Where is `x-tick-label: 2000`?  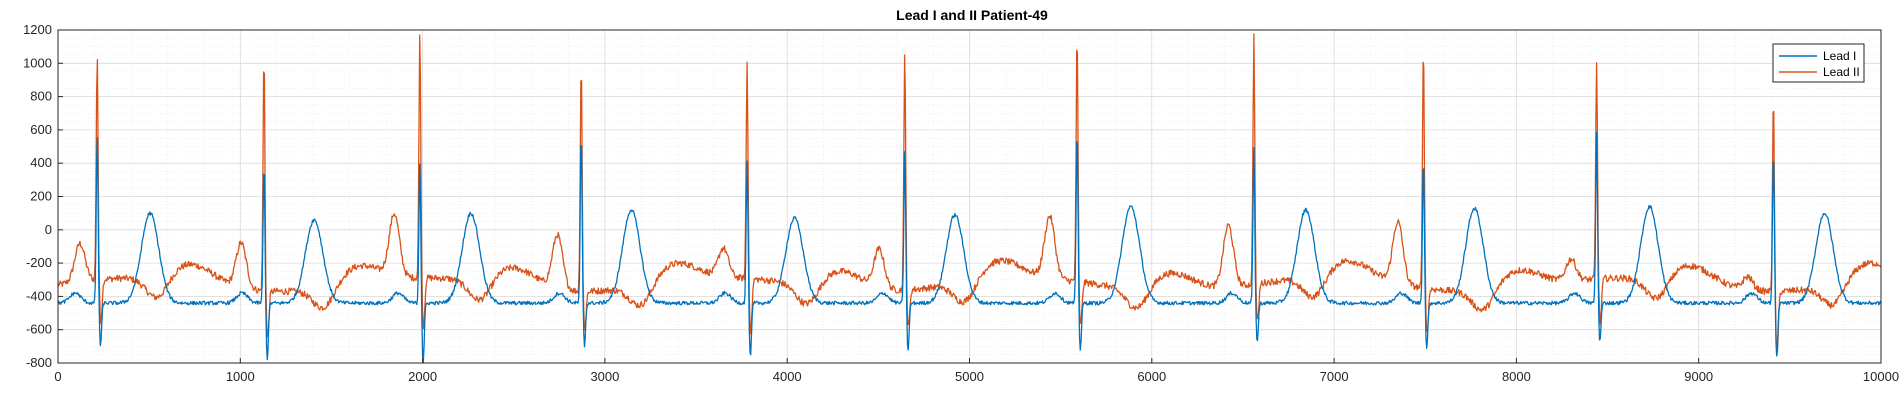 x-tick-label: 2000 is located at coordinates (422, 376).